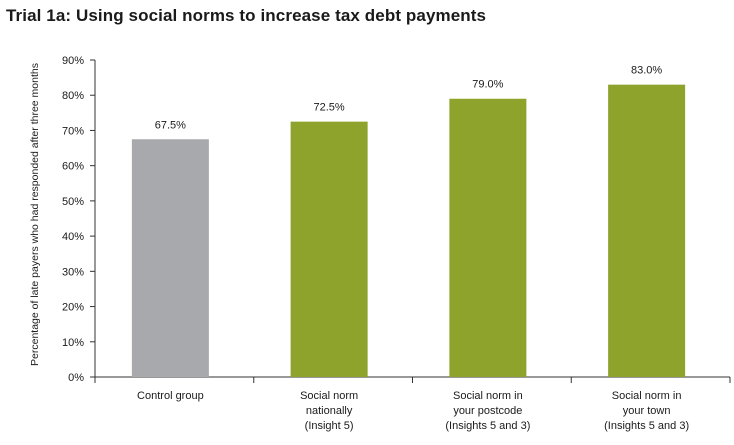  I want to click on bar-value-label: 83.0%, so click(646, 71).